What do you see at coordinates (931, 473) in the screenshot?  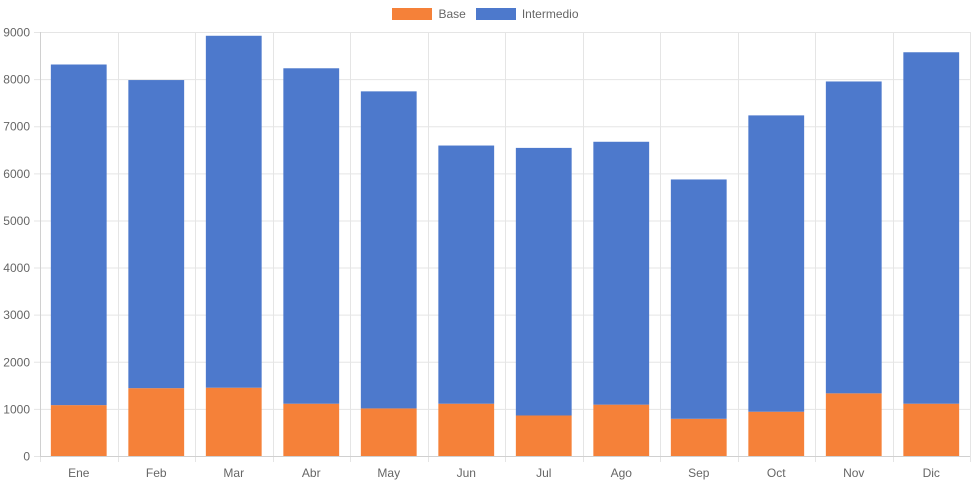 I see `x-tick-label: Dic` at bounding box center [931, 473].